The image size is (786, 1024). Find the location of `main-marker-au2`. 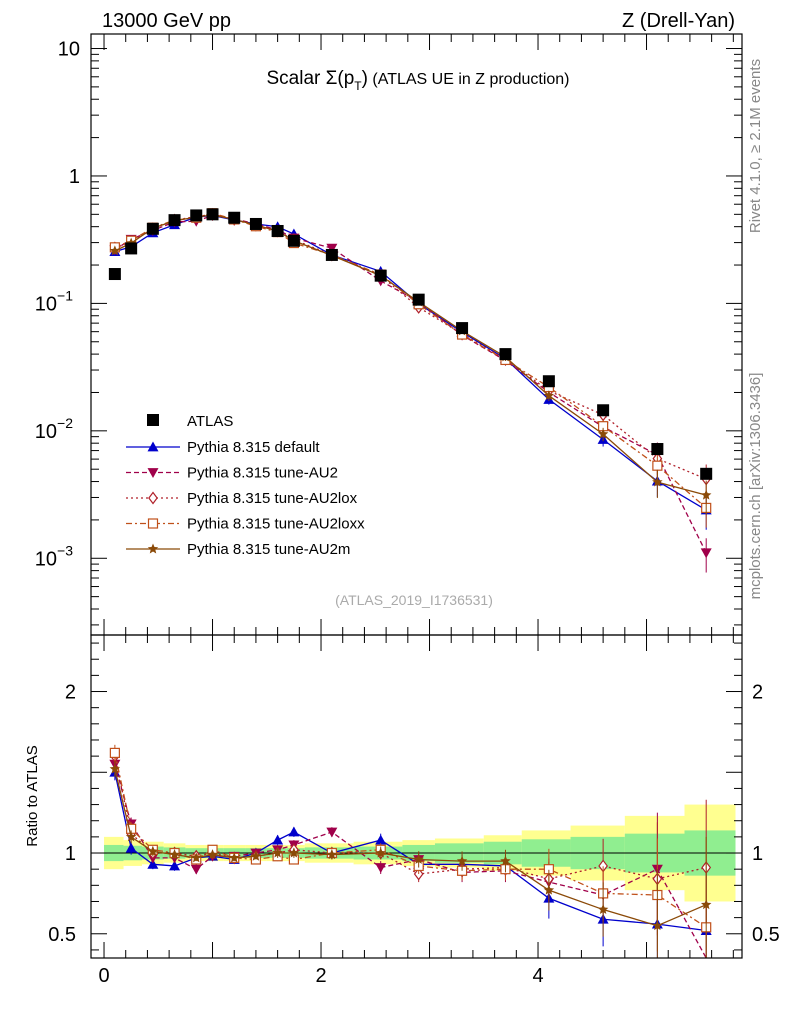

main-marker-au2 is located at coordinates (706, 553).